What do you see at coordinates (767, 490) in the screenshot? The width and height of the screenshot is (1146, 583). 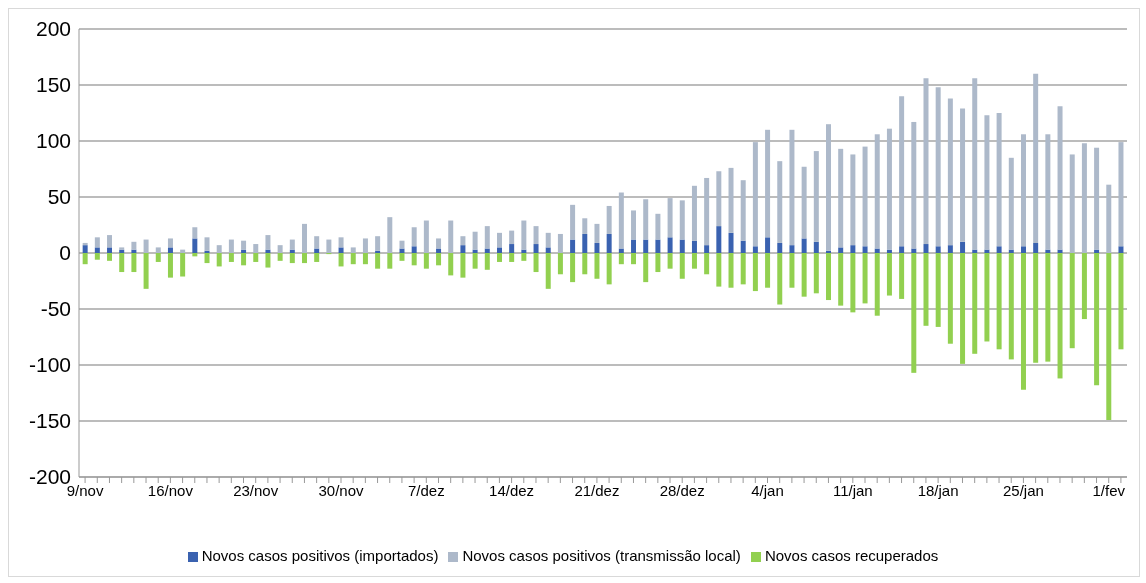 I see `x-tick-label: 4/jan` at bounding box center [767, 490].